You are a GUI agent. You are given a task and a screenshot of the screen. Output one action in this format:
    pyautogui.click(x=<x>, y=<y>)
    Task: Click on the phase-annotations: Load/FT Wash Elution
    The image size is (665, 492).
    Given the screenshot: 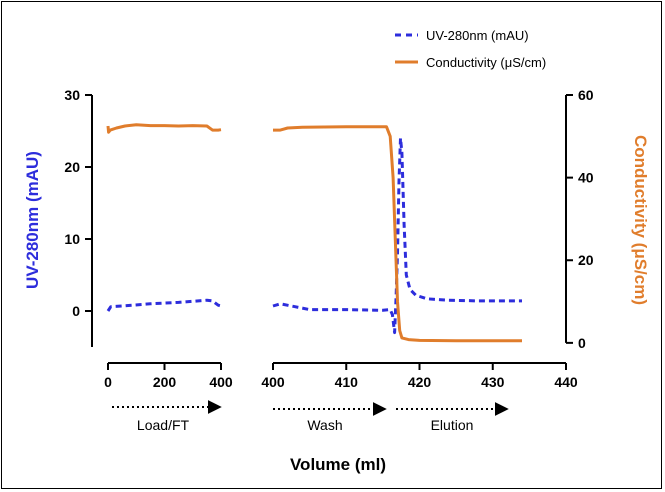 What is the action you would take?
    pyautogui.click(x=310, y=416)
    